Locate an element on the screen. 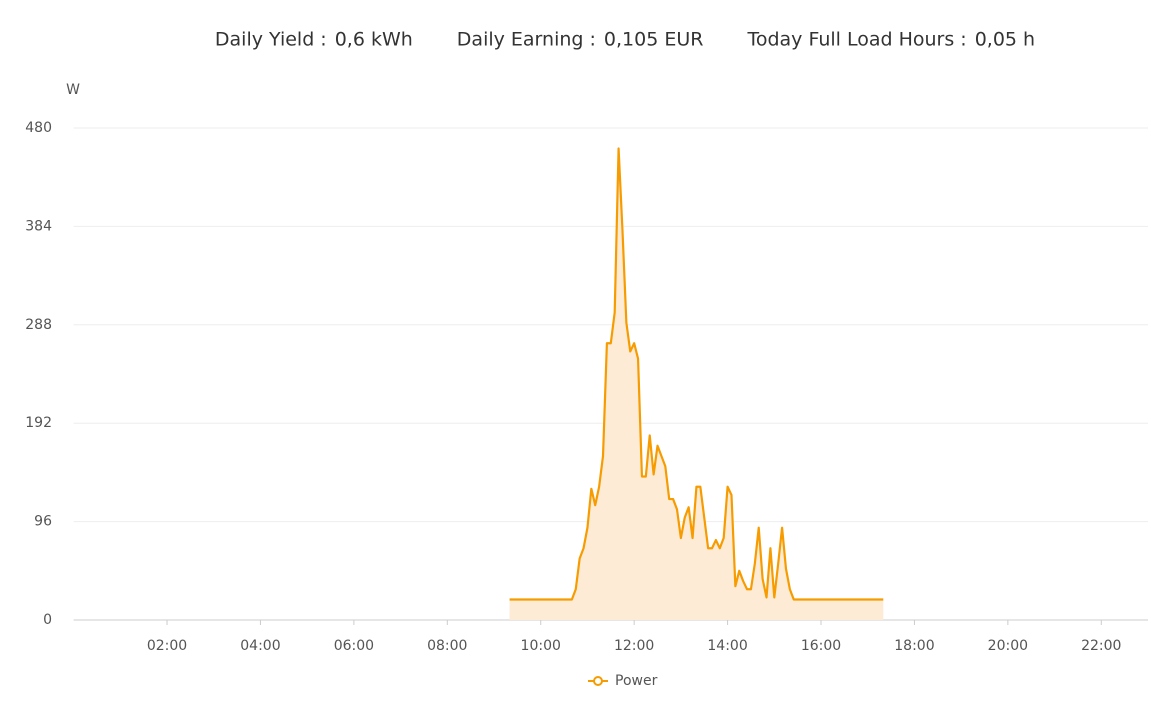 This screenshot has height=723, width=1151. x-tick-label: 02:00 is located at coordinates (167, 646).